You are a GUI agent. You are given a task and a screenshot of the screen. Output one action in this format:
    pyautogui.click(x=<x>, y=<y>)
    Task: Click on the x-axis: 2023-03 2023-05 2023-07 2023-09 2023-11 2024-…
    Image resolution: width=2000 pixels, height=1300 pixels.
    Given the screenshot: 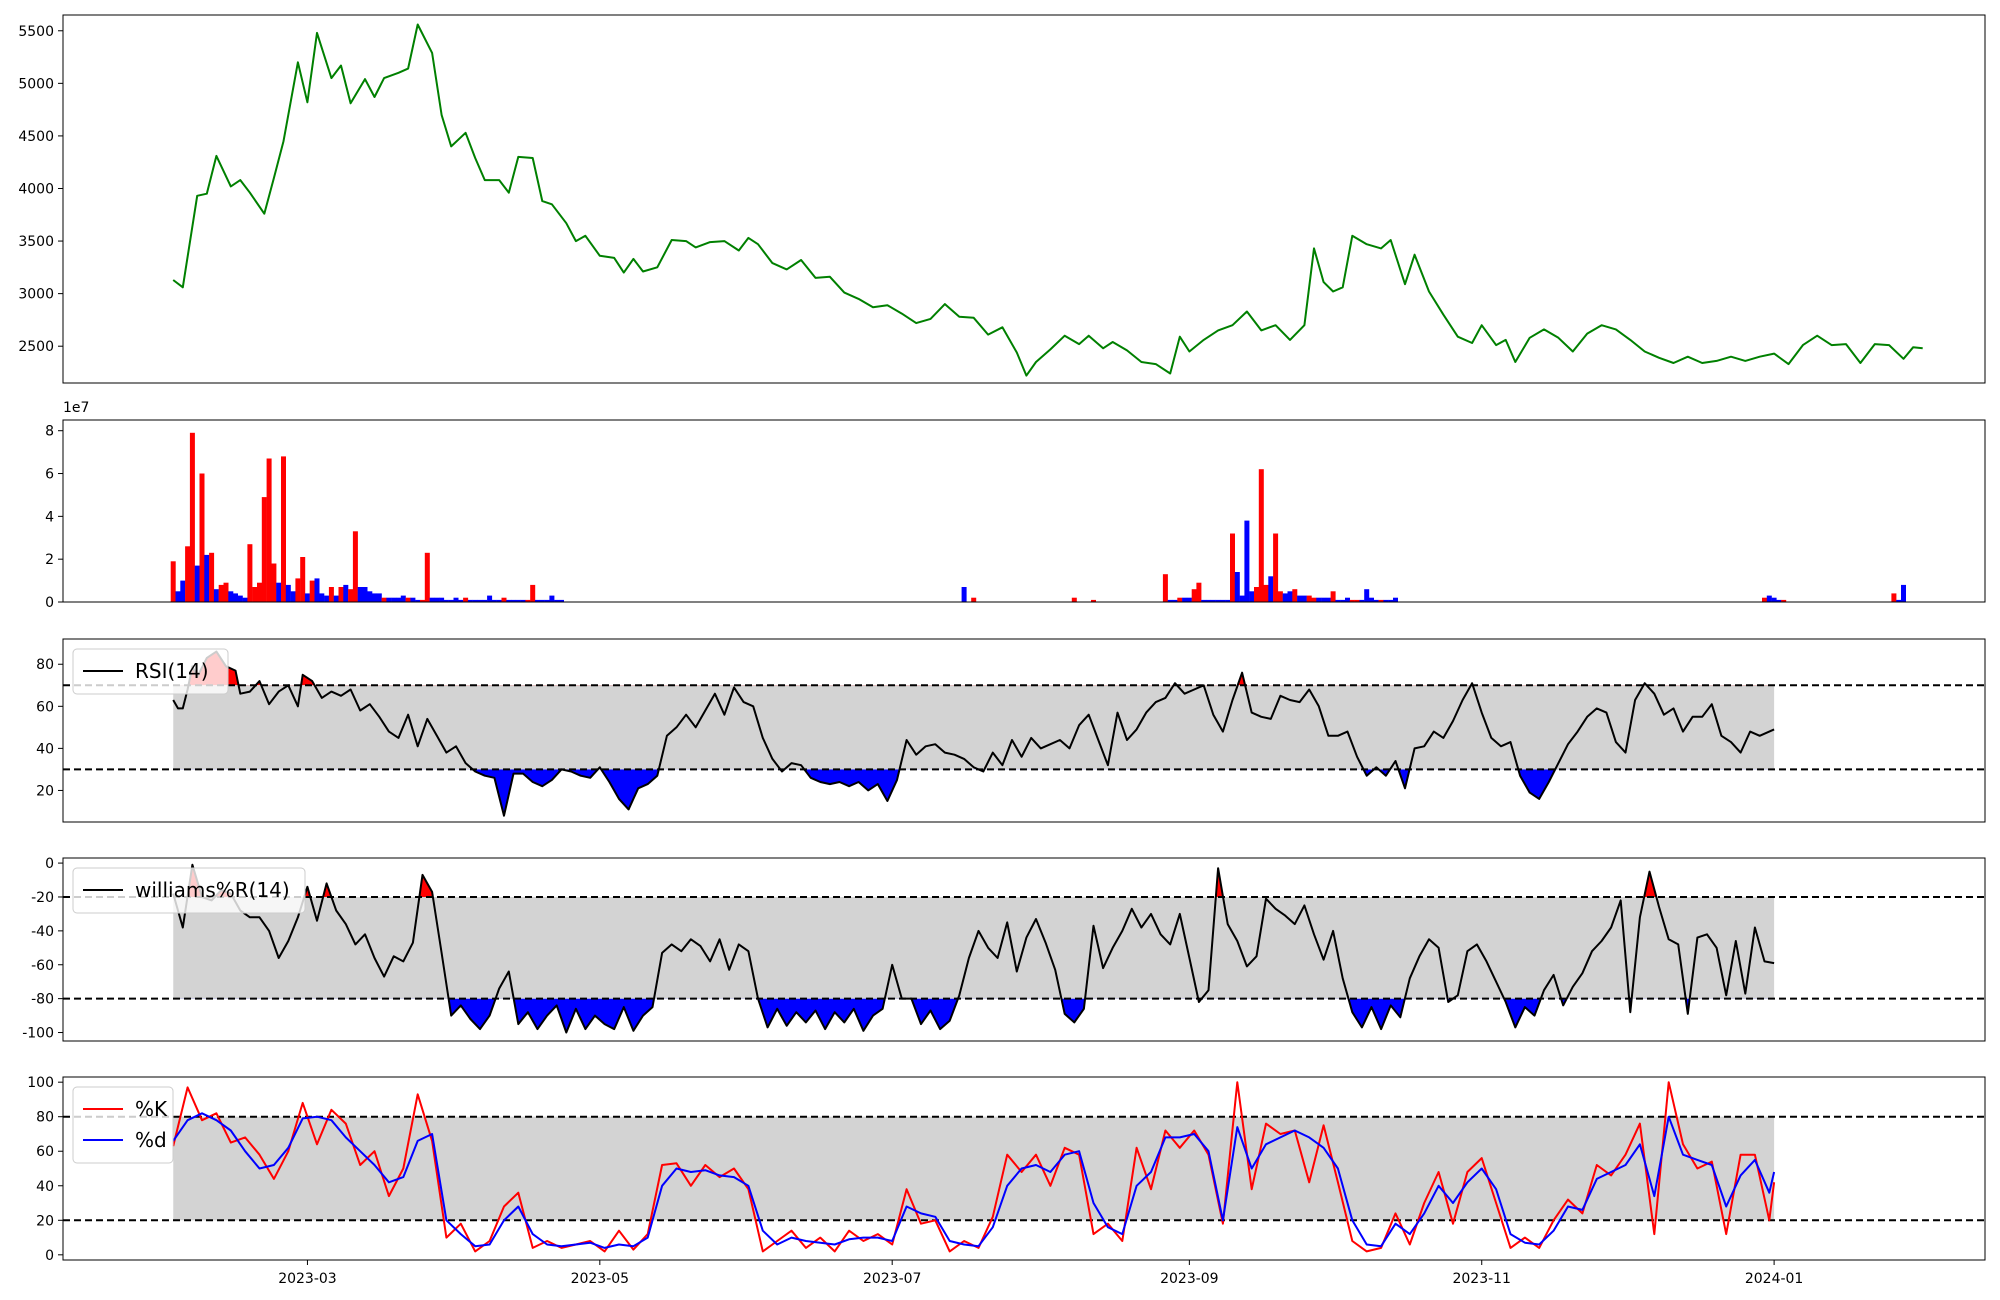 What is the action you would take?
    pyautogui.click(x=1040, y=1273)
    